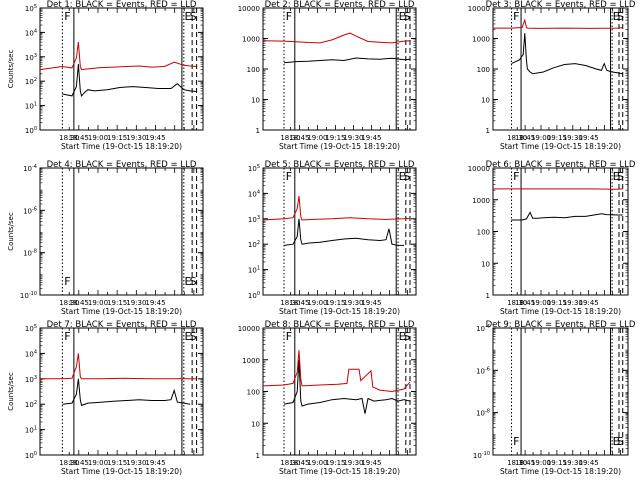 This screenshot has height=480, width=640. What do you see at coordinates (561, 325) in the screenshot?
I see `plot-title: Det 9: BLACK = Events, RED = LLD` at bounding box center [561, 325].